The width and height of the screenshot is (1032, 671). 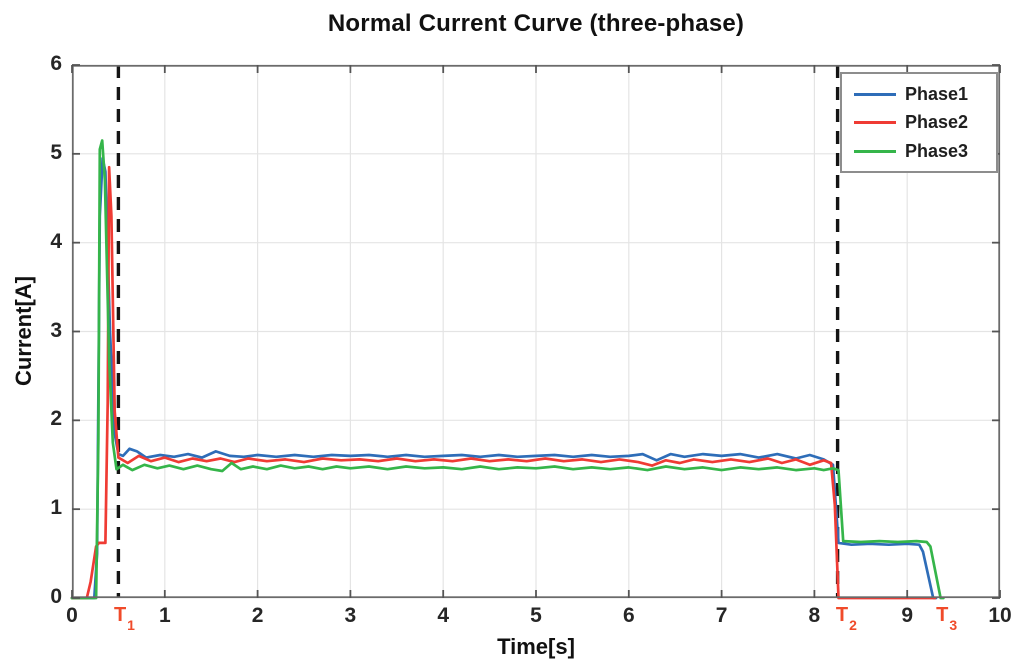 I want to click on annotation-t3: T3, so click(x=947, y=618).